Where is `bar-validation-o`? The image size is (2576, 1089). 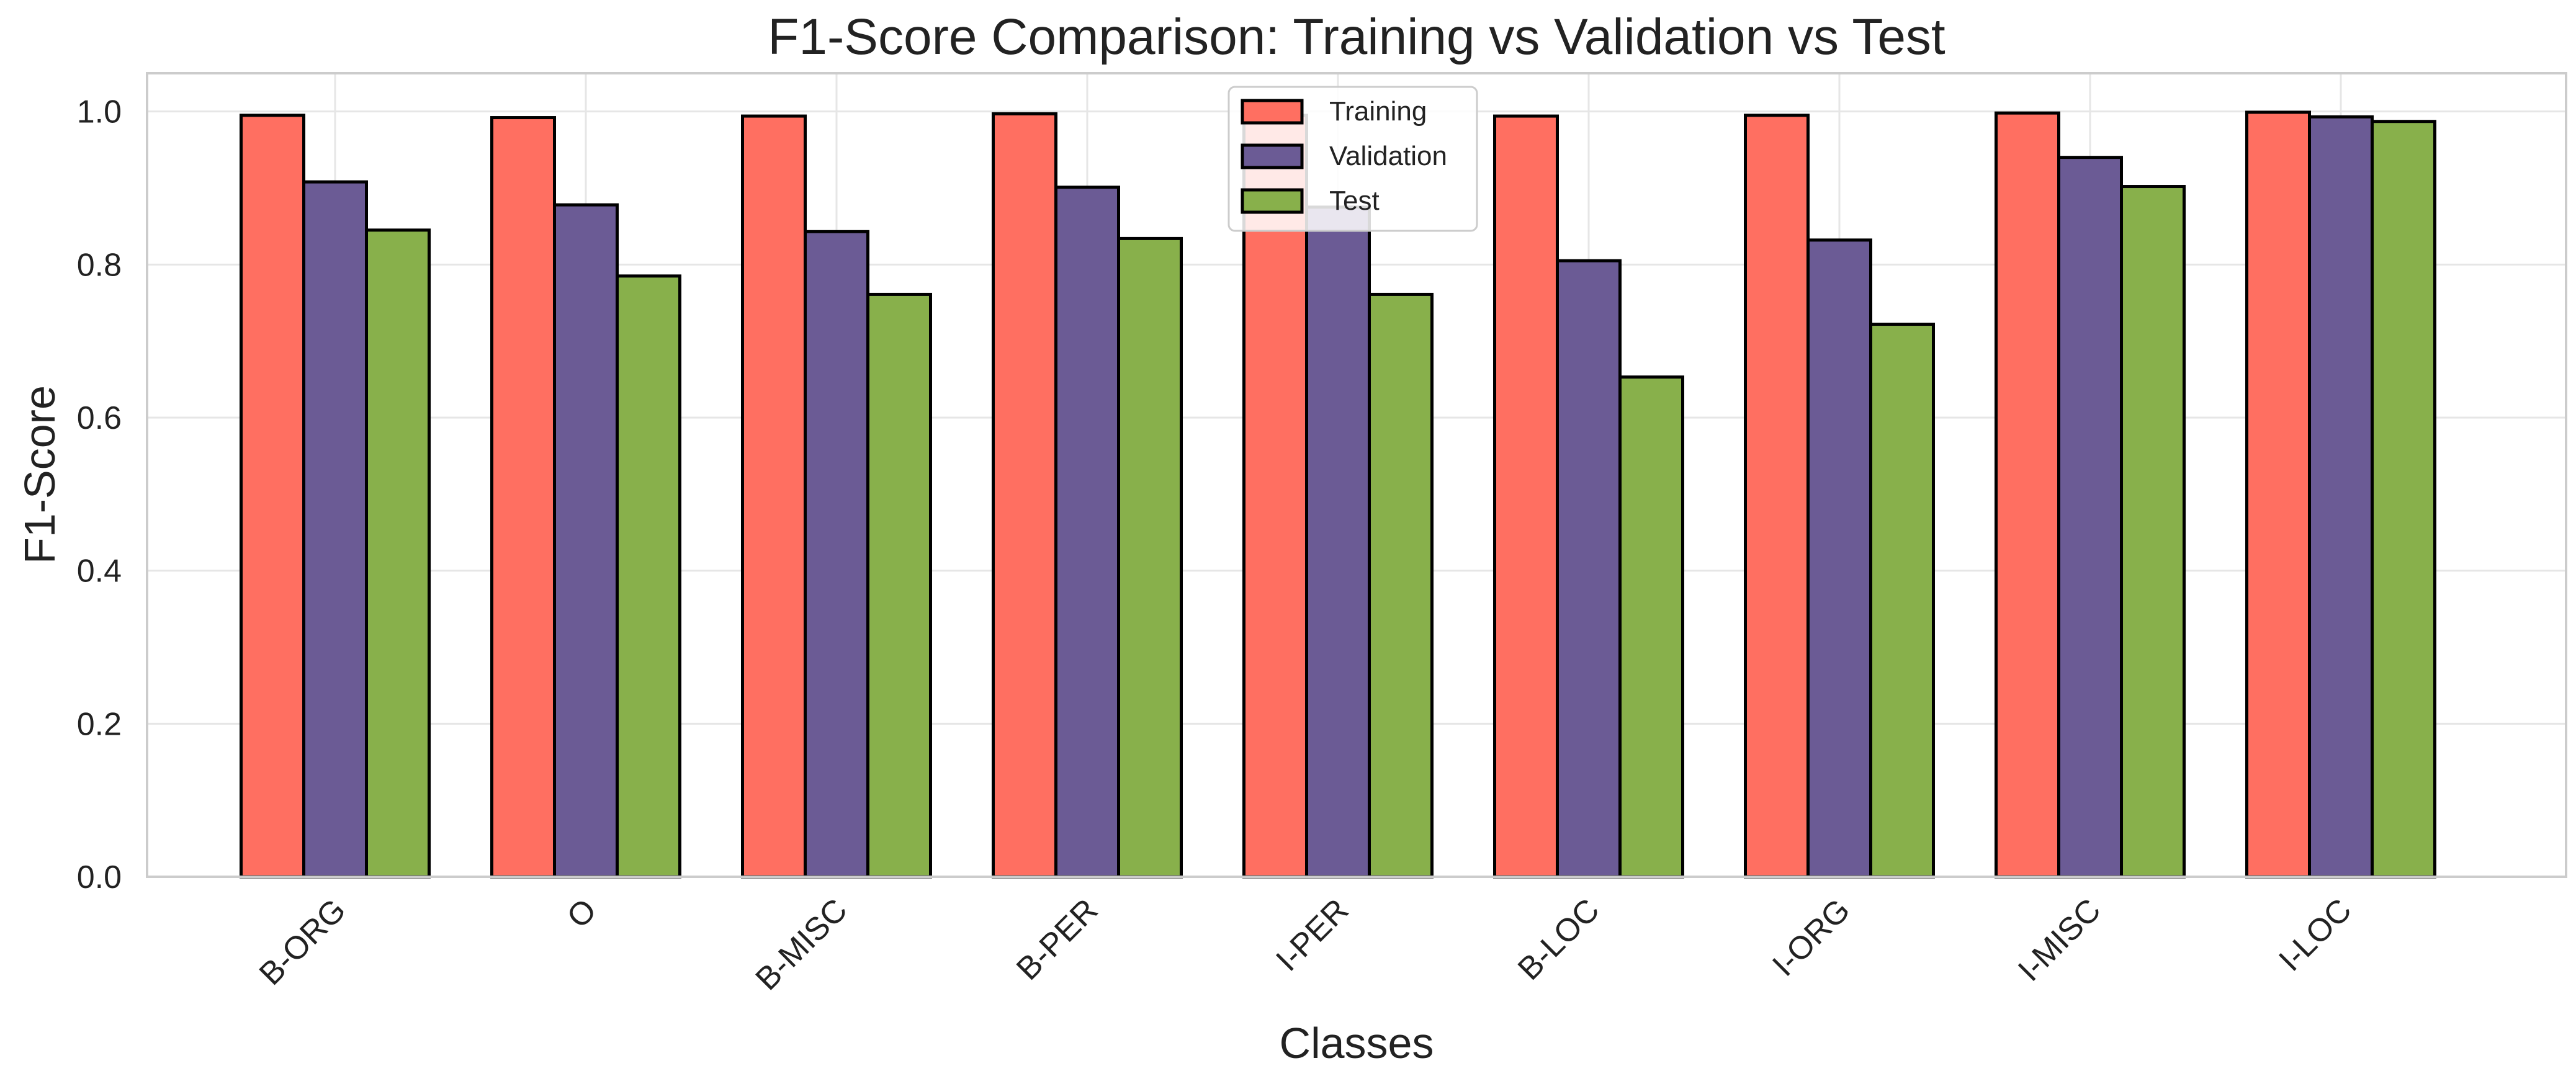
bar-validation-o is located at coordinates (586, 541).